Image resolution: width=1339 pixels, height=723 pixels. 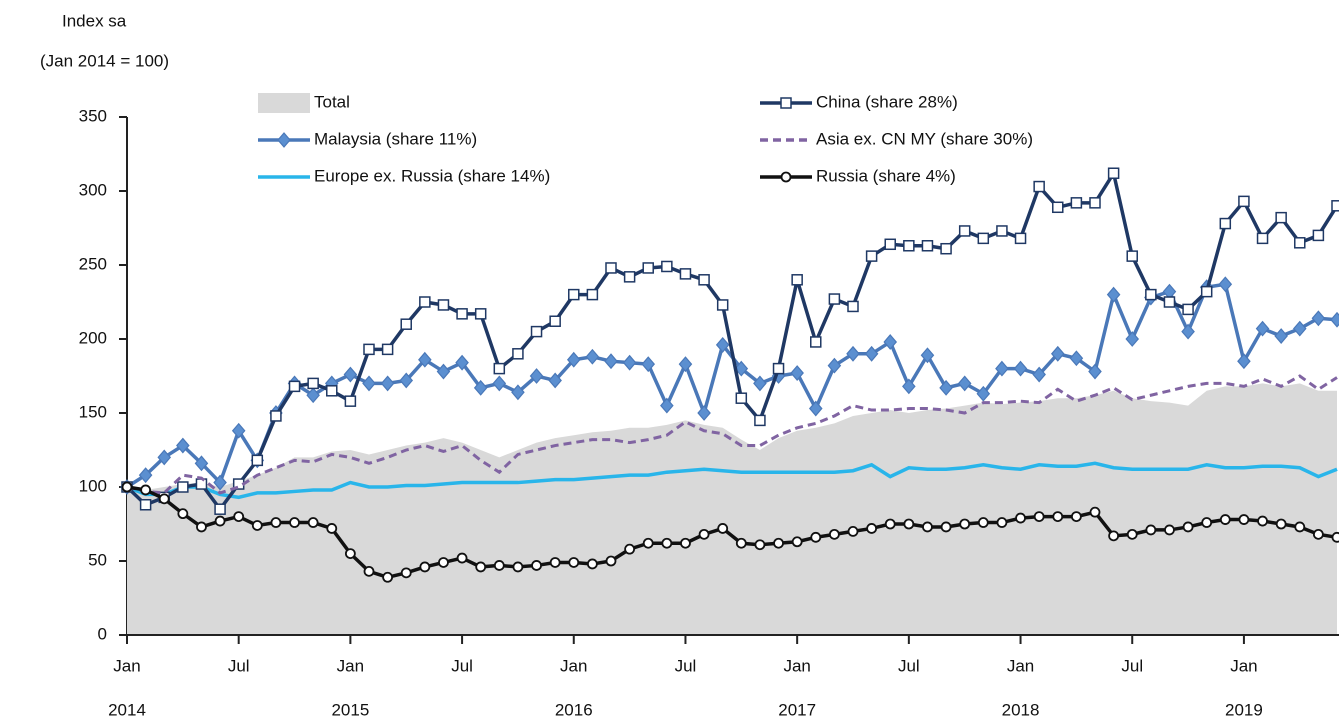 What do you see at coordinates (1020, 665) in the screenshot?
I see `x-tick-label: Jan` at bounding box center [1020, 665].